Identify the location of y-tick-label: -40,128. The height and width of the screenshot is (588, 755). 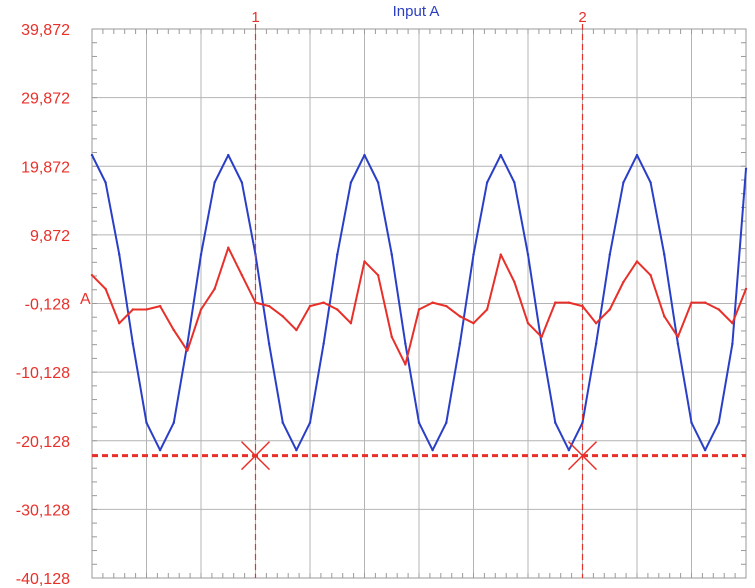
(43, 579).